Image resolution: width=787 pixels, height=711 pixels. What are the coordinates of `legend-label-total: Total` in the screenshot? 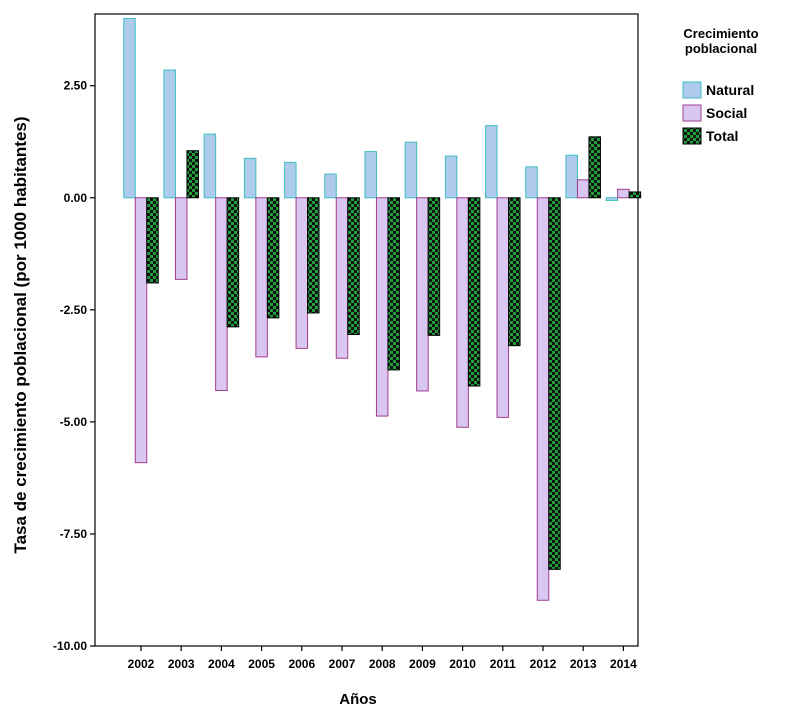 It's located at (722, 136).